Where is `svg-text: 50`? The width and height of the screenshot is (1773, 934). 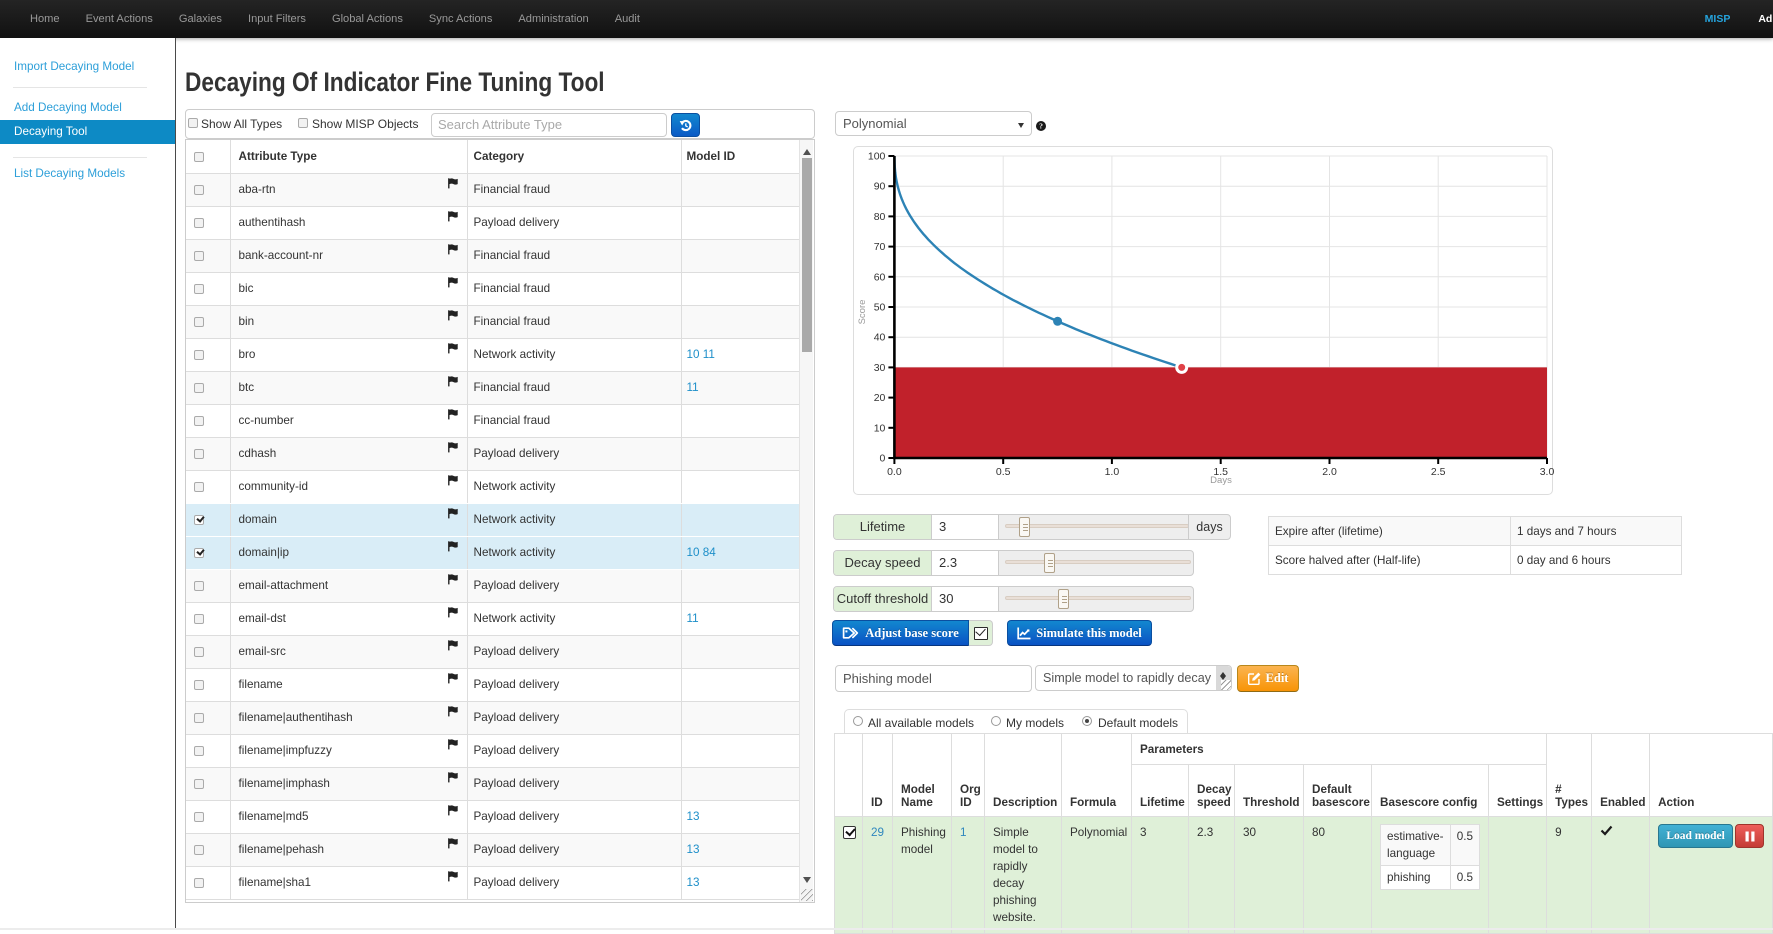 svg-text: 50 is located at coordinates (880, 308).